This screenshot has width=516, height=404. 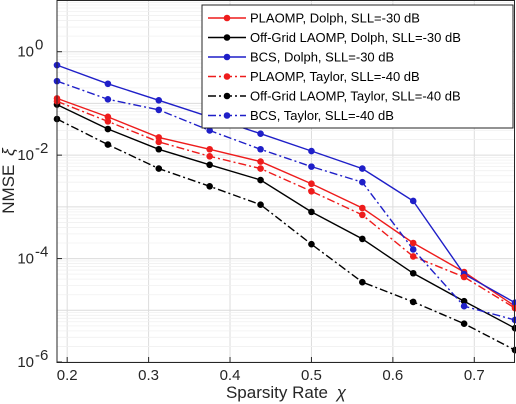 I want to click on x-axis-label: Sparsity Rate χ, so click(x=286, y=392).